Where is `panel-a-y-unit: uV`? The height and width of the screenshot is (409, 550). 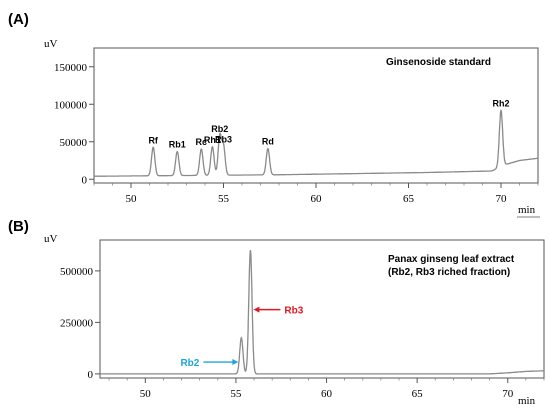 panel-a-y-unit: uV is located at coordinates (51, 44).